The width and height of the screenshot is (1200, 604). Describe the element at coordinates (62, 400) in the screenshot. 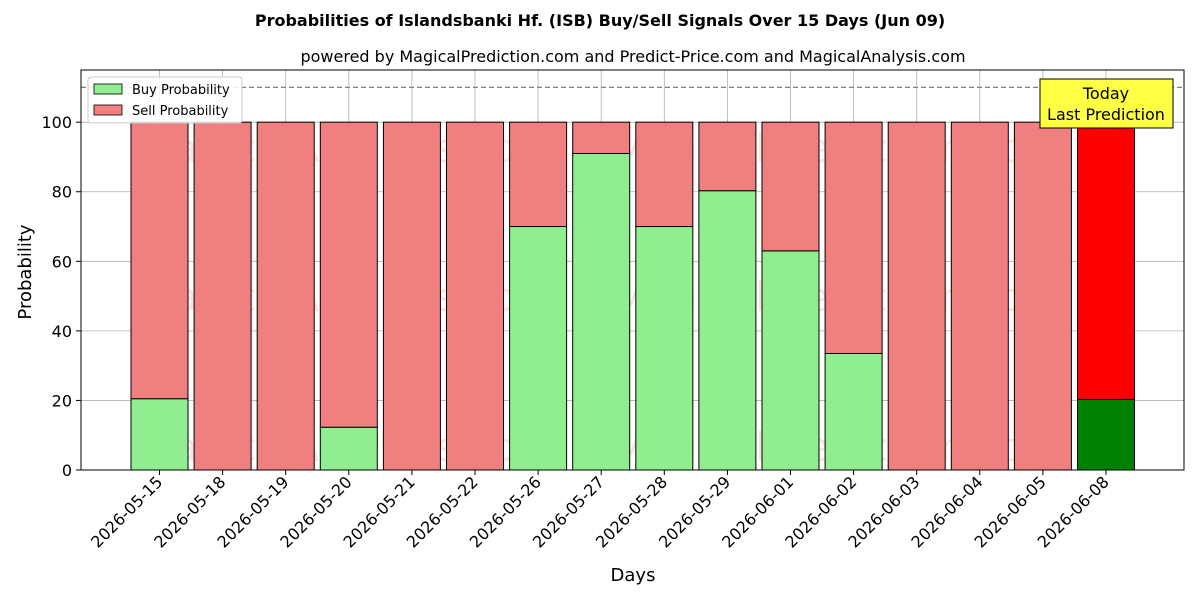

I see `y-tick-label: 20` at that location.